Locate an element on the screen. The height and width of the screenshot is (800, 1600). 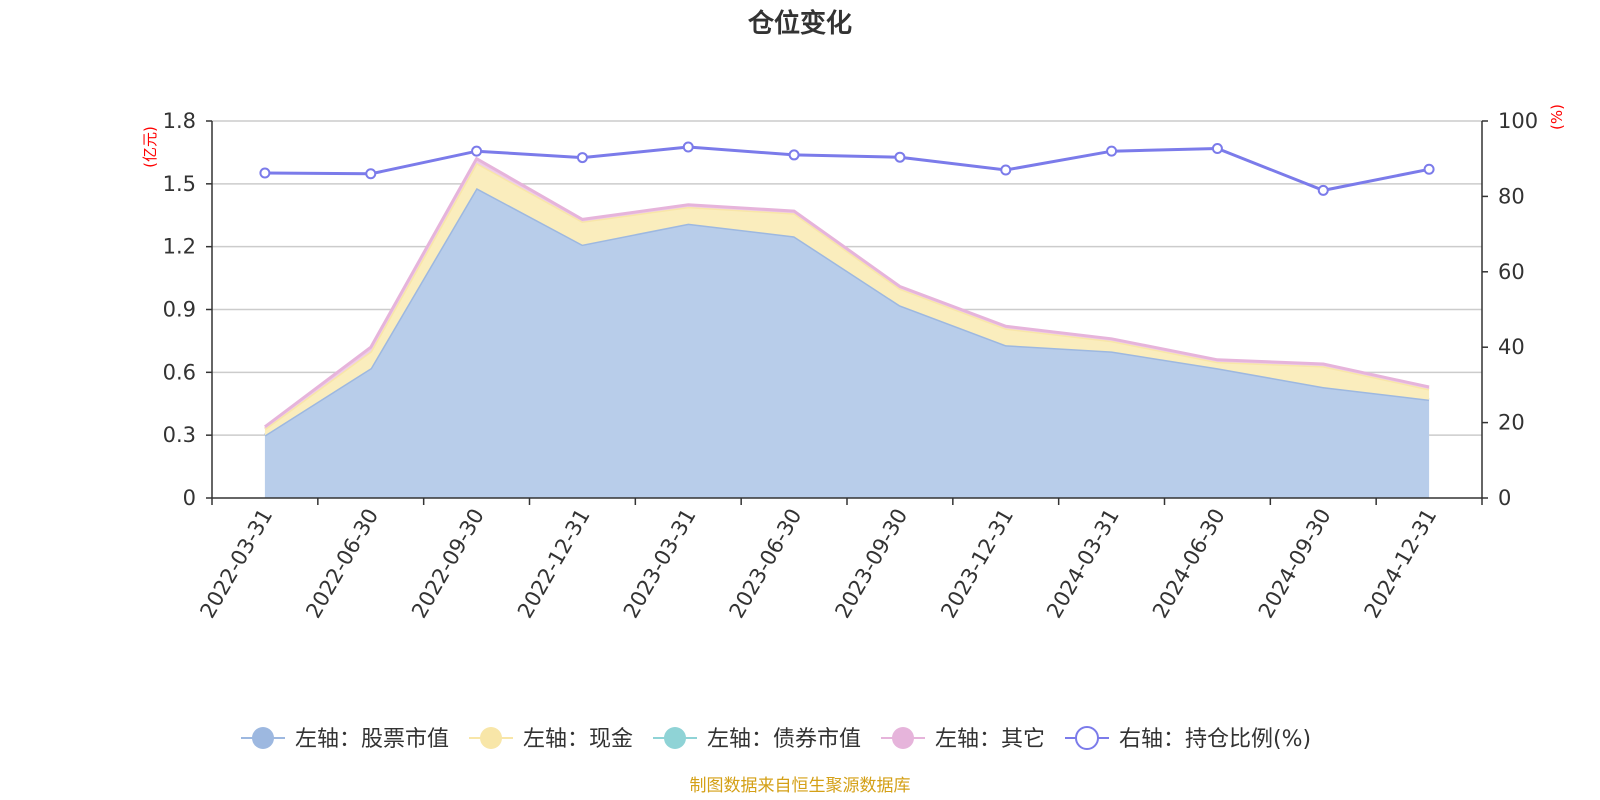
x-axis-tick-label: 2023-09-30 is located at coordinates (871, 564).